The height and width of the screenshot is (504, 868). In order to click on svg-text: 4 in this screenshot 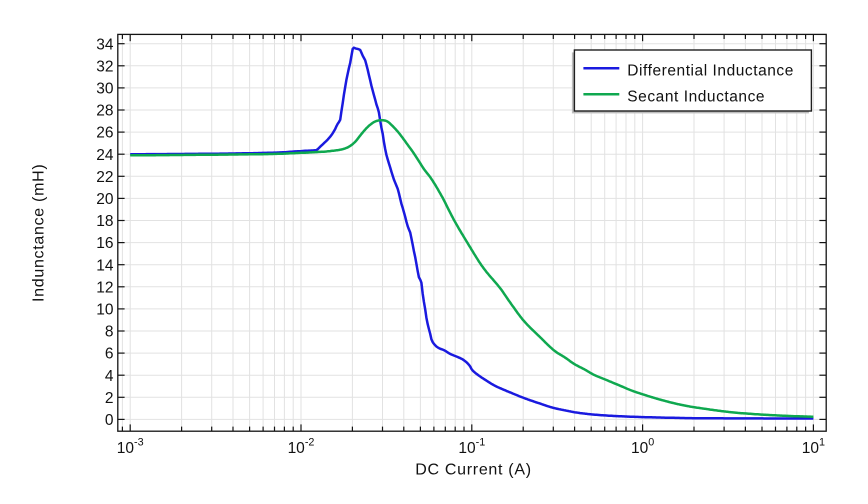, I will do `click(109, 376)`.